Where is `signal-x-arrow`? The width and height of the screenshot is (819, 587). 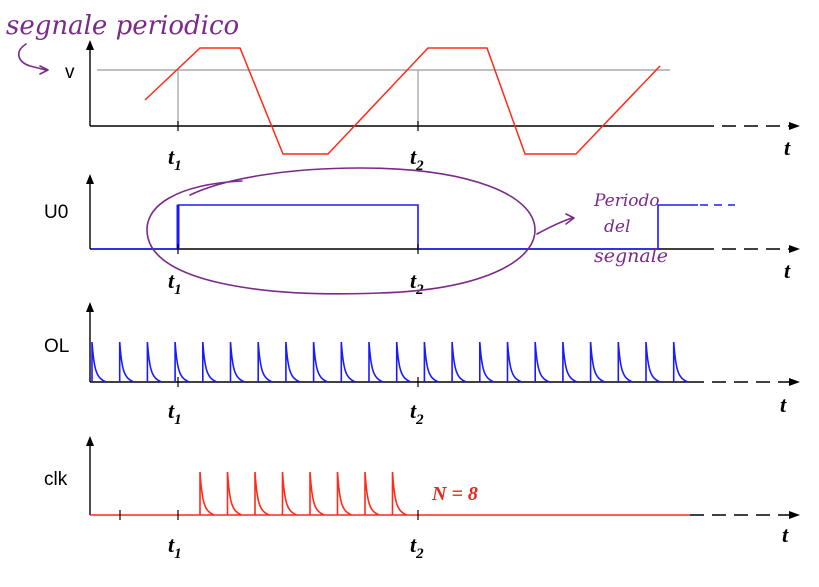 signal-x-arrow is located at coordinates (794, 126).